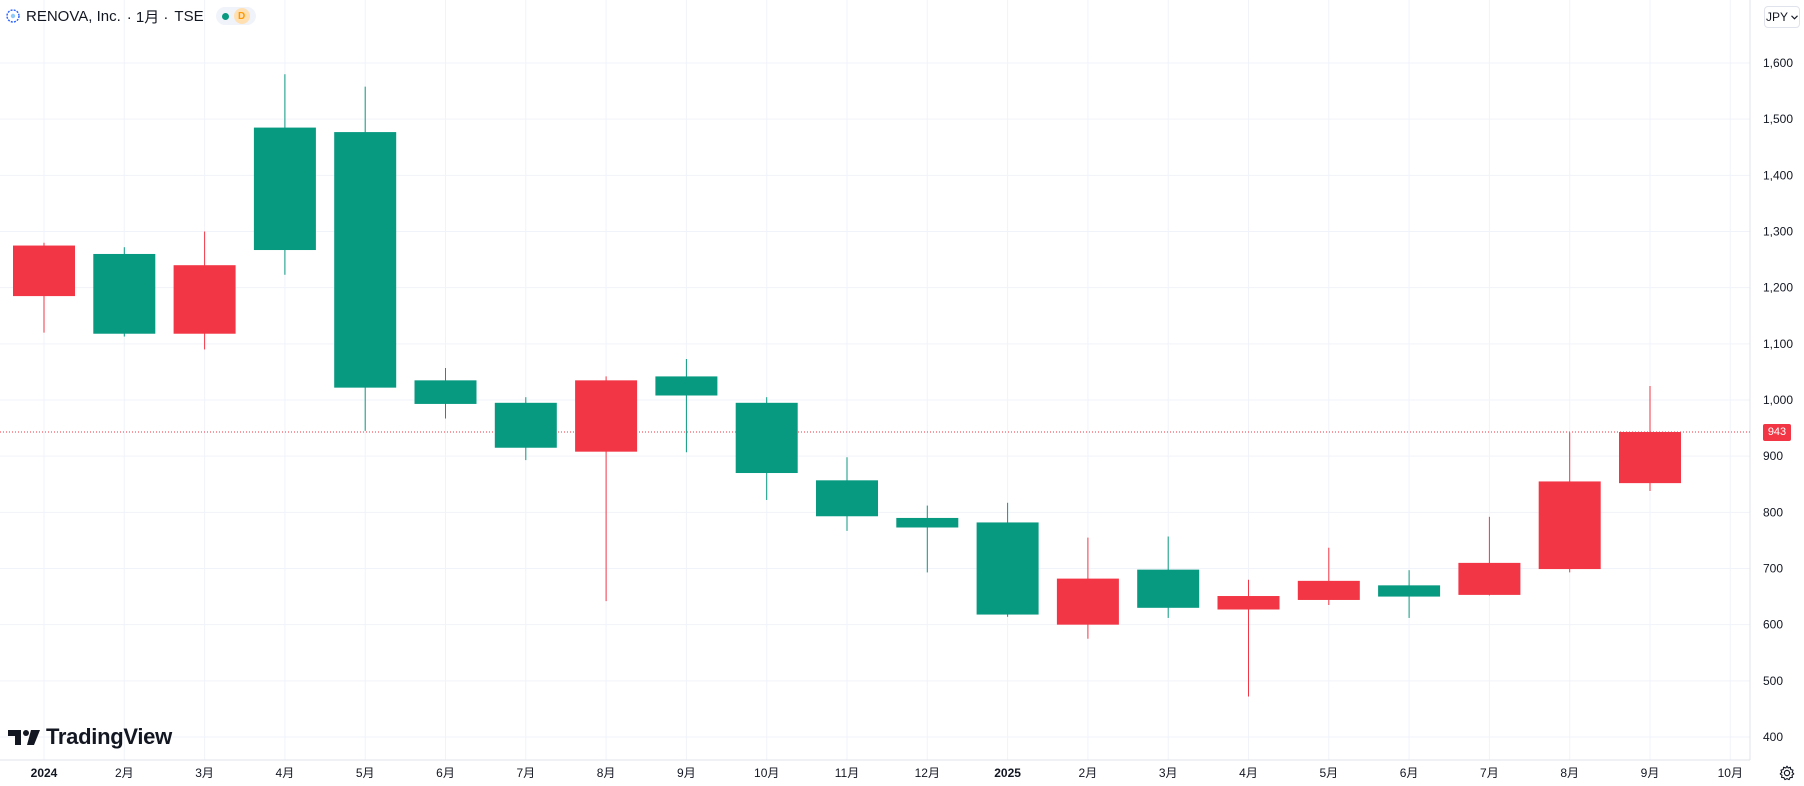 Image resolution: width=1804 pixels, height=786 pixels. Describe the element at coordinates (1773, 681) in the screenshot. I see `y-tick-label: 500` at that location.